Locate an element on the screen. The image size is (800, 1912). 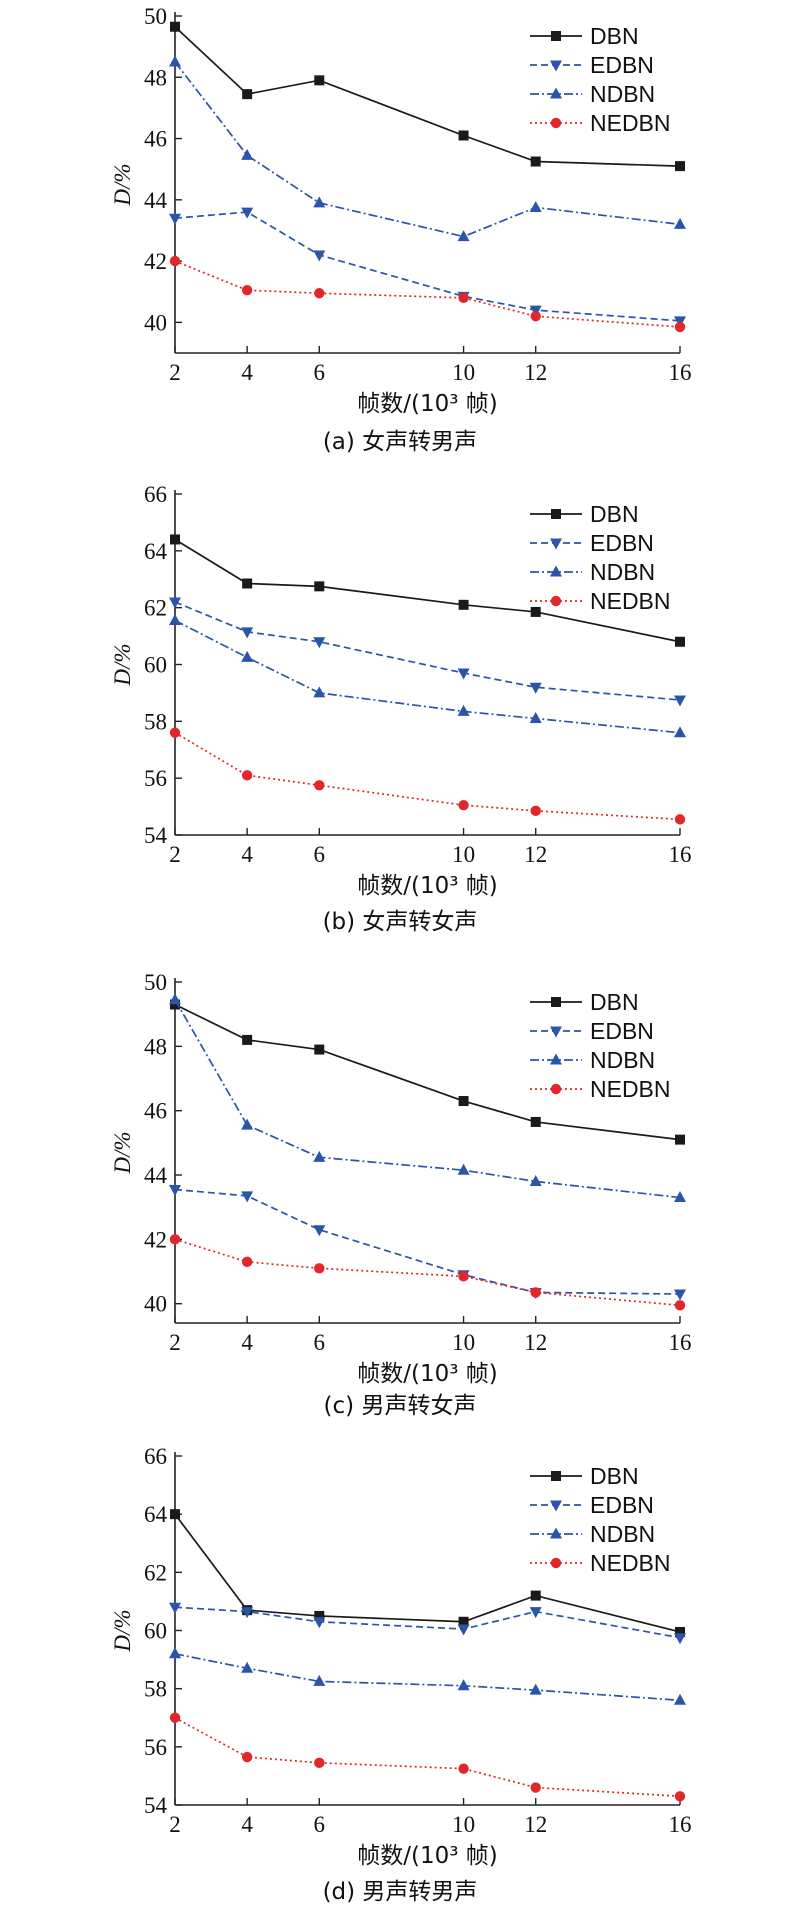
y-tick-label: 58 is located at coordinates (155, 721).